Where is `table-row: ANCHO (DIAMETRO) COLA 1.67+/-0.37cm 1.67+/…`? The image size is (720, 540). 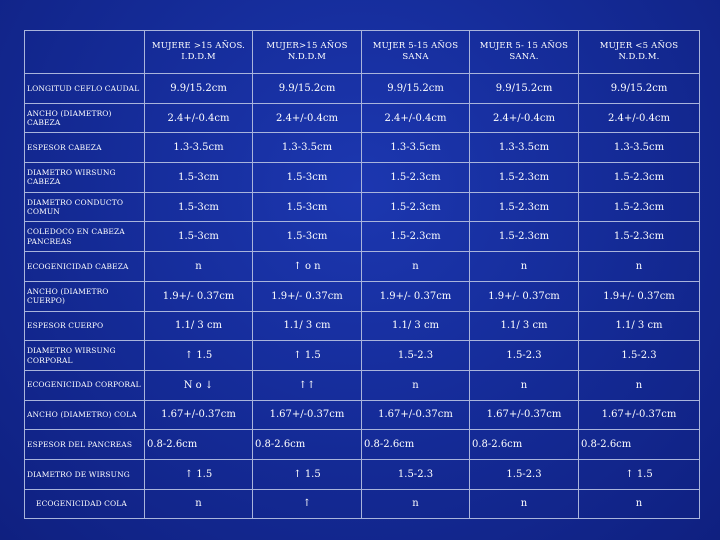
table-row: ANCHO (DIAMETRO) COLA 1.67+/-0.37cm 1.67+/… is located at coordinates (362, 415).